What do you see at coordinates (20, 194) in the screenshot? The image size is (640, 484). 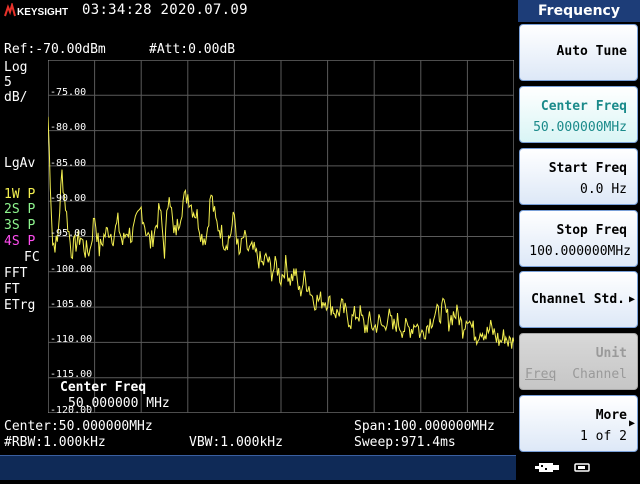 I see `trace-1-label: 1W P` at bounding box center [20, 194].